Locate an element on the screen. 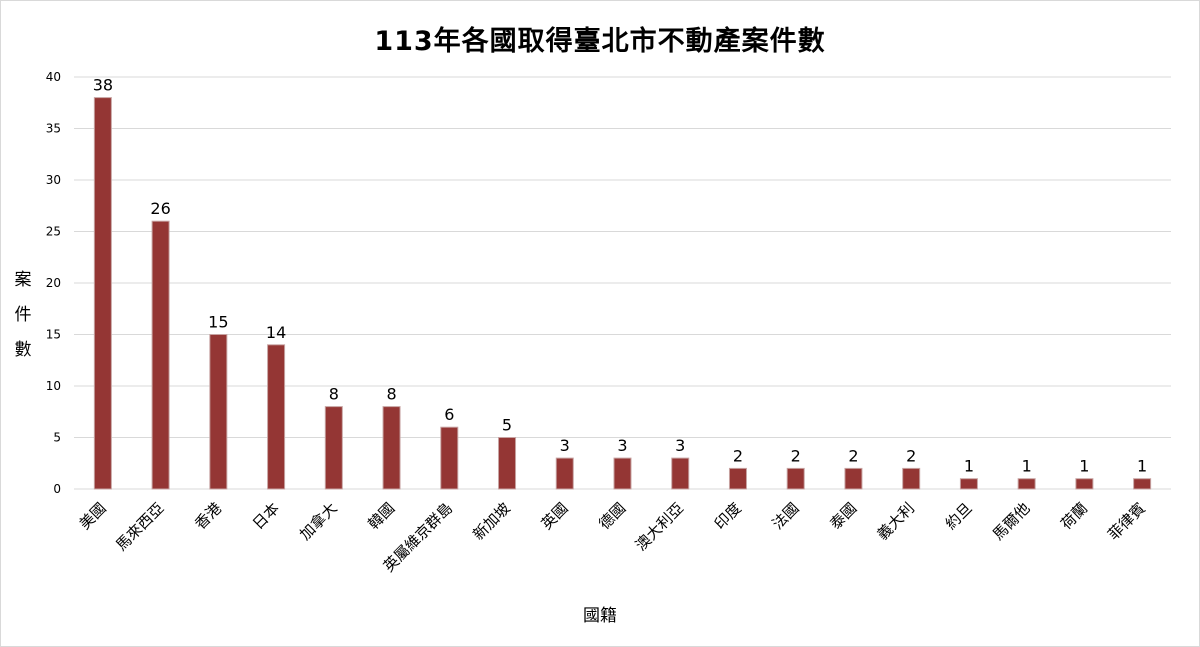 The image size is (1200, 647). data-label: 6 is located at coordinates (449, 414).